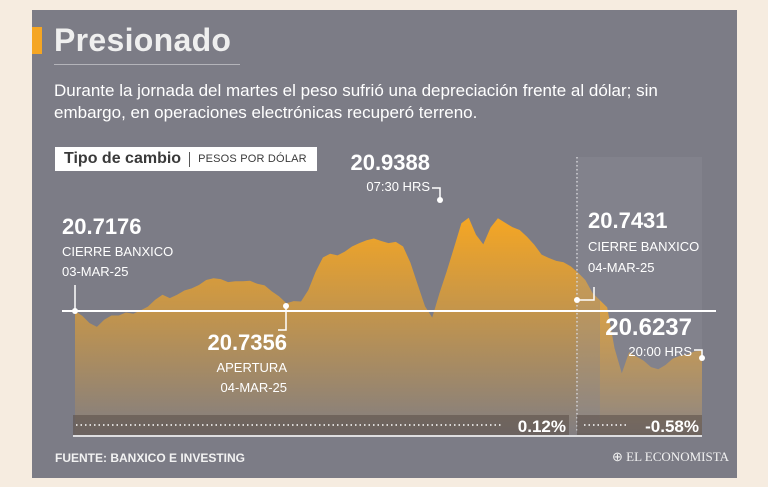 Image resolution: width=768 pixels, height=487 pixels. I want to click on page-title: Presionado, so click(143, 40).